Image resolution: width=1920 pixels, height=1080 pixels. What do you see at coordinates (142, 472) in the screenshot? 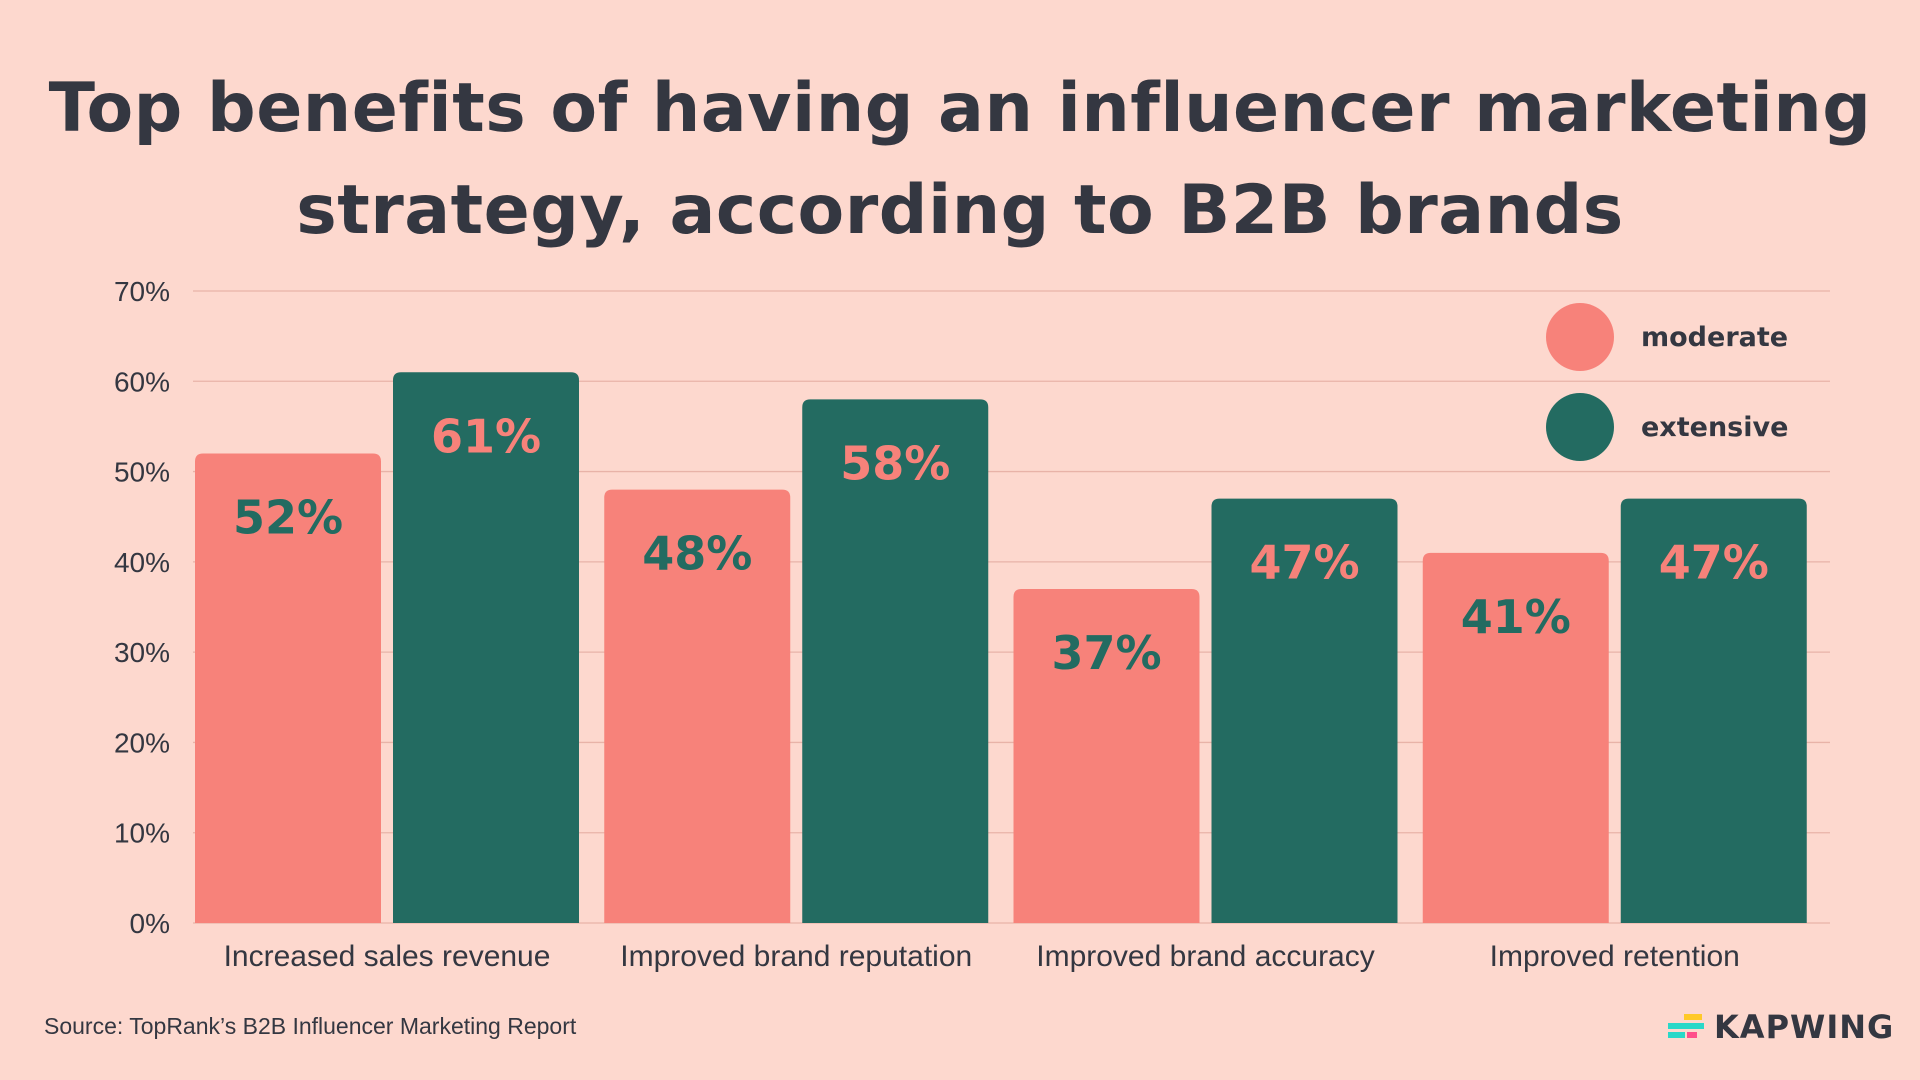
I see `y-tick-label: 50%` at bounding box center [142, 472].